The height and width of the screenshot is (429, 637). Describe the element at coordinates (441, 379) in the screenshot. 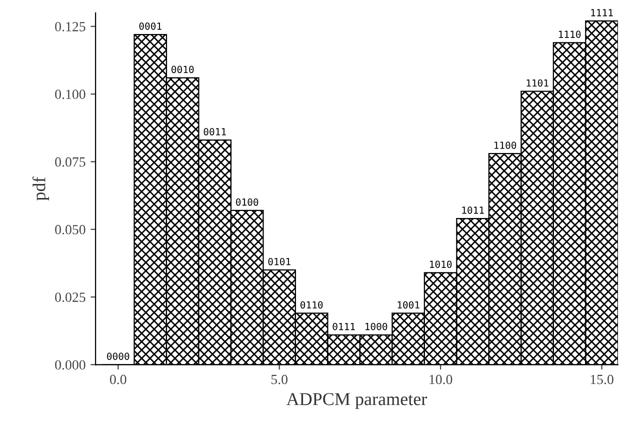

I see `x-tick-label: 10.0` at that location.